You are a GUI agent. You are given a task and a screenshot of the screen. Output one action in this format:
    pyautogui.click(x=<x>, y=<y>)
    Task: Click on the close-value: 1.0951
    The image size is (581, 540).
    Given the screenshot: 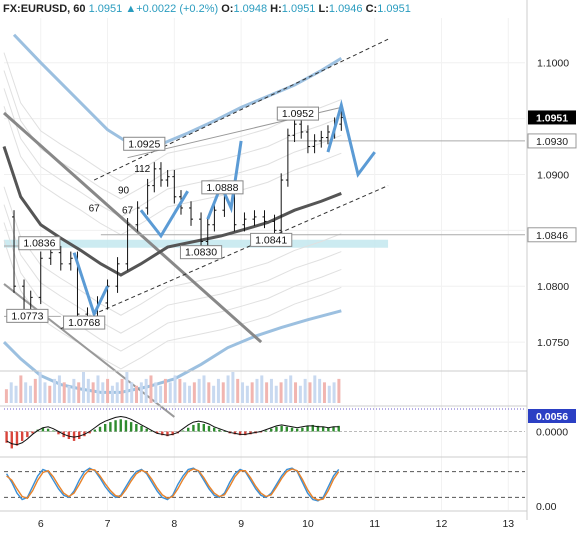 What is the action you would take?
    pyautogui.click(x=394, y=9)
    